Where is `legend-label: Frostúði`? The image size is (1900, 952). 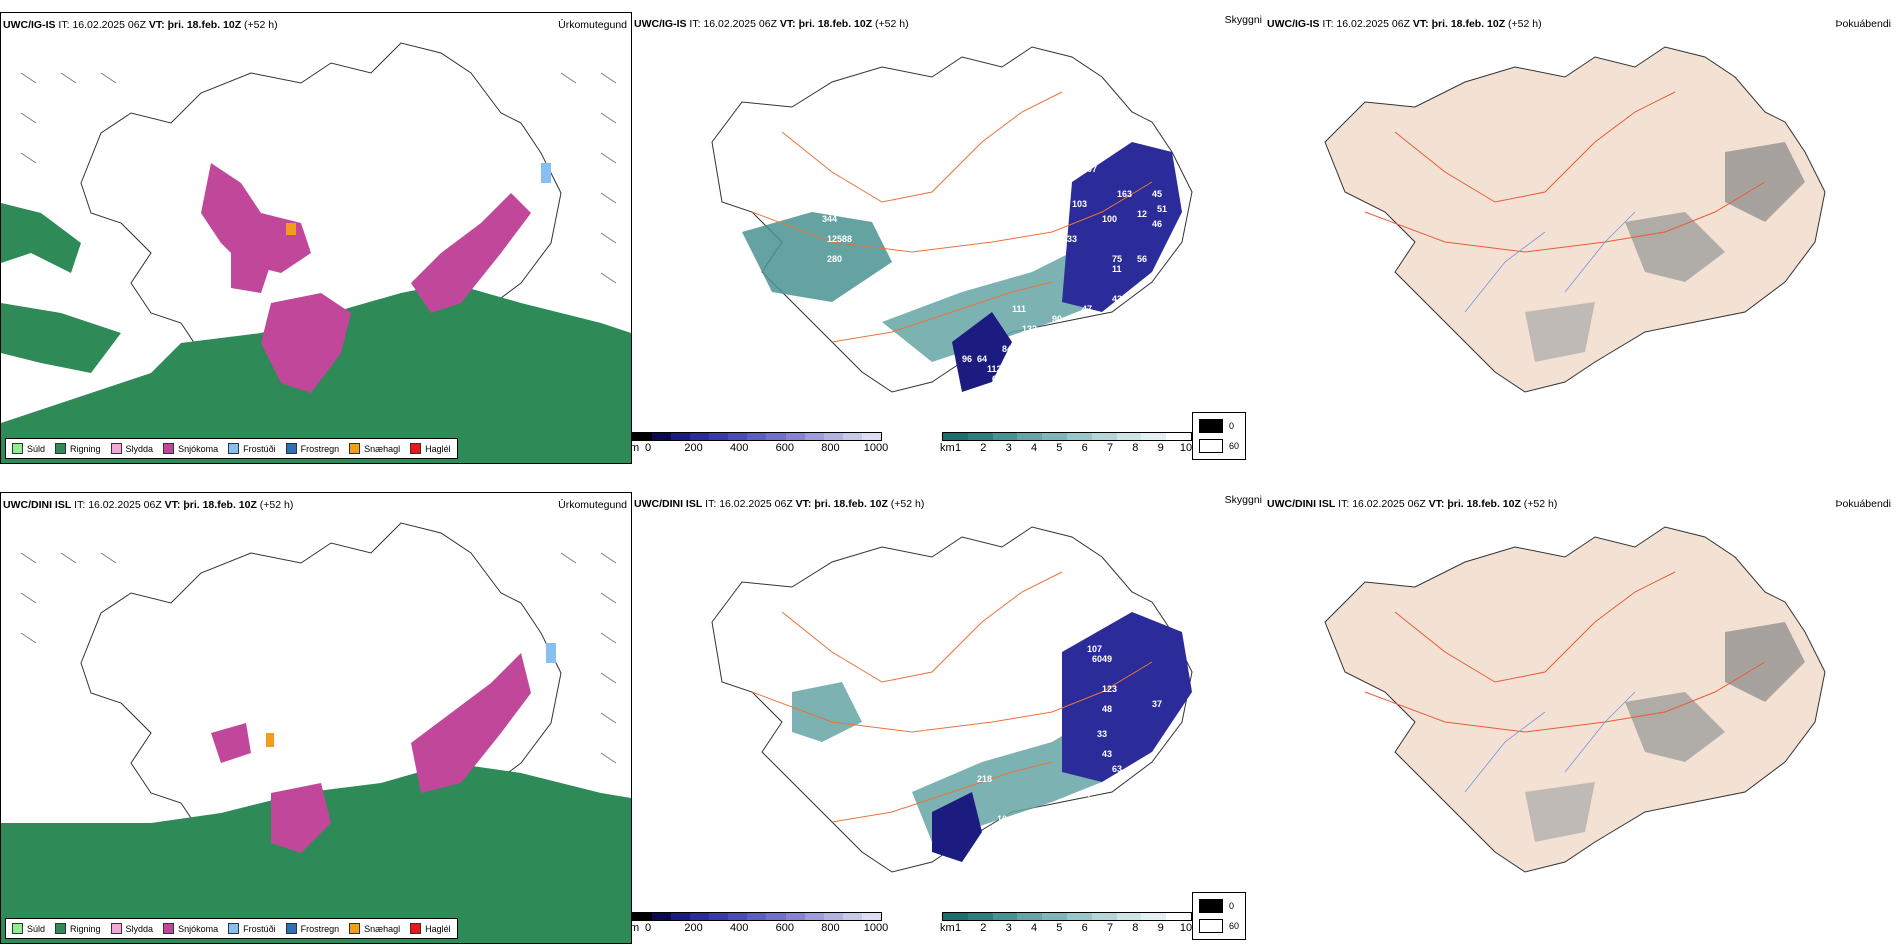
legend-label: Frostúði is located at coordinates (259, 928).